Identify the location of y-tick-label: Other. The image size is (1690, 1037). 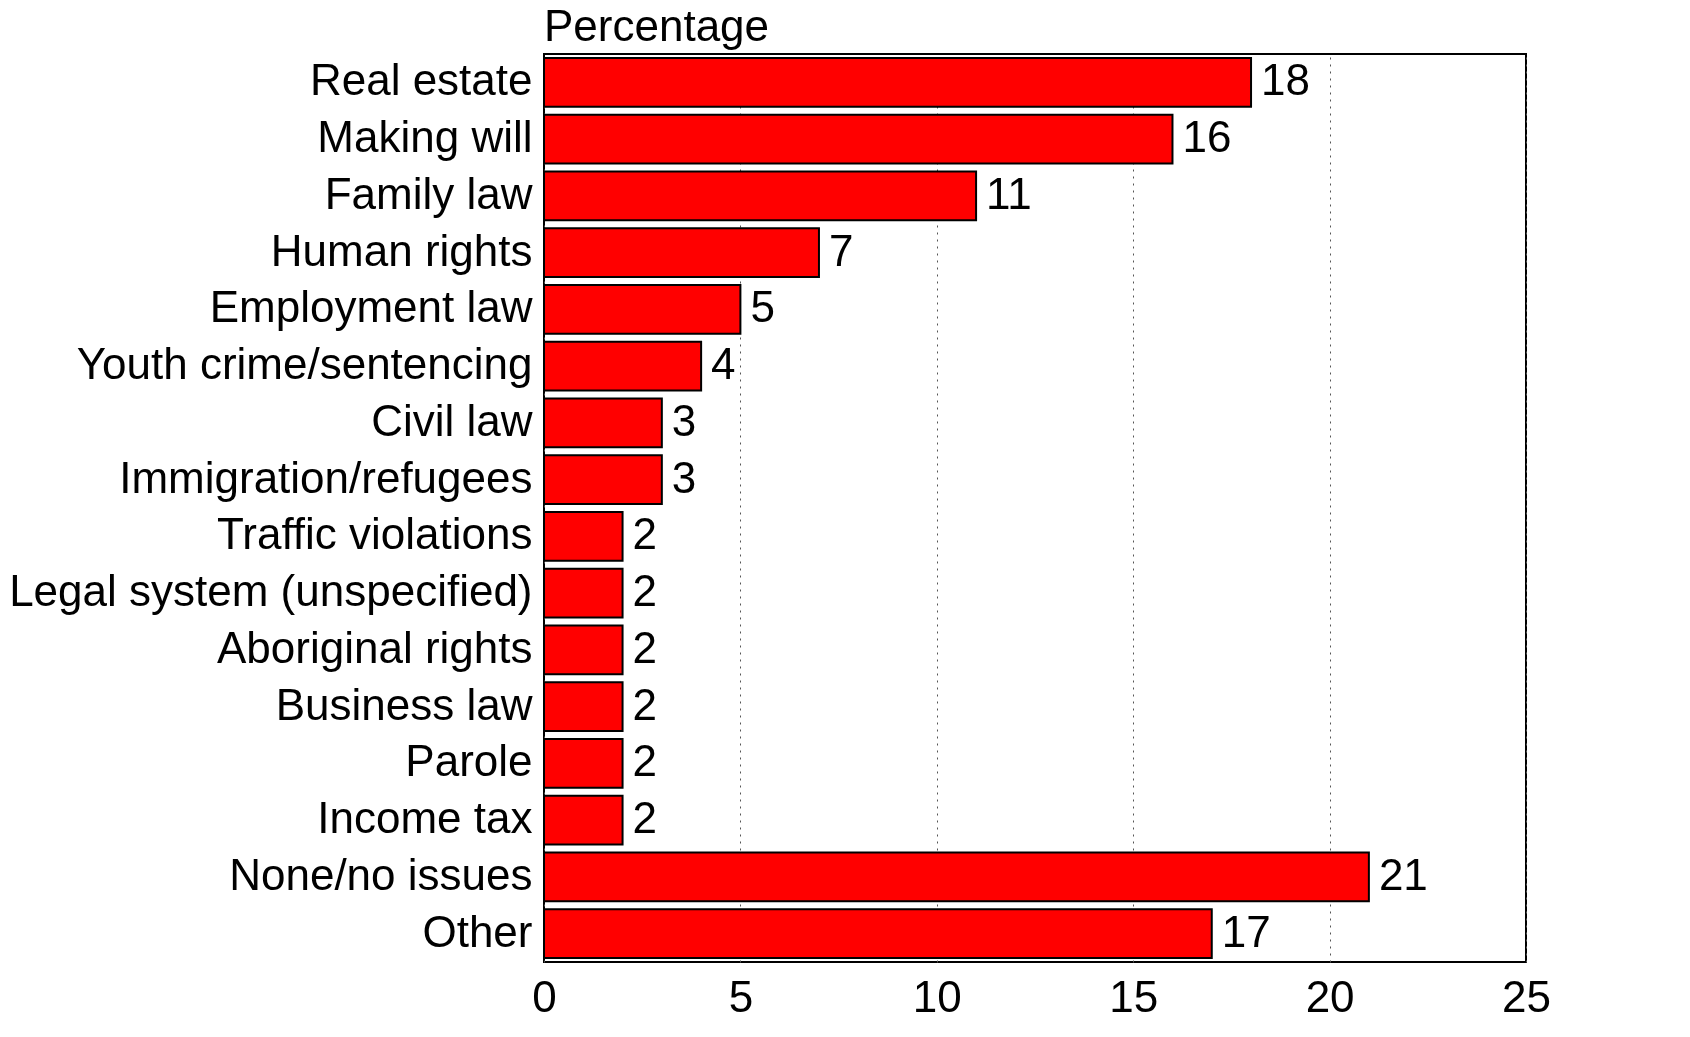
(477, 931).